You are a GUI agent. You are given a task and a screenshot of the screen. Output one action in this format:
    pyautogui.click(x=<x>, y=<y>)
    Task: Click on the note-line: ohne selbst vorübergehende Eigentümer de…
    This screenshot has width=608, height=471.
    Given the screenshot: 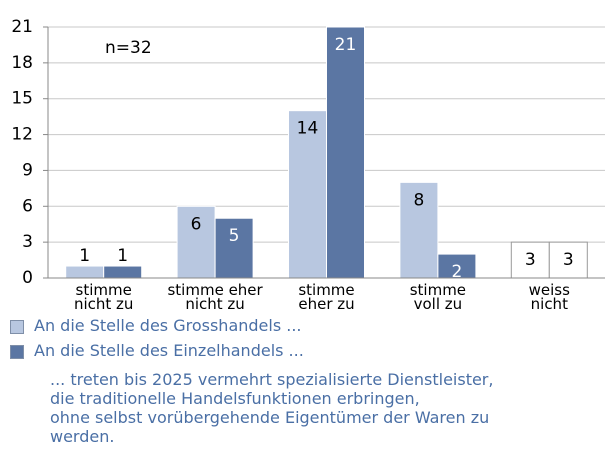 What is the action you would take?
    pyautogui.click(x=270, y=417)
    